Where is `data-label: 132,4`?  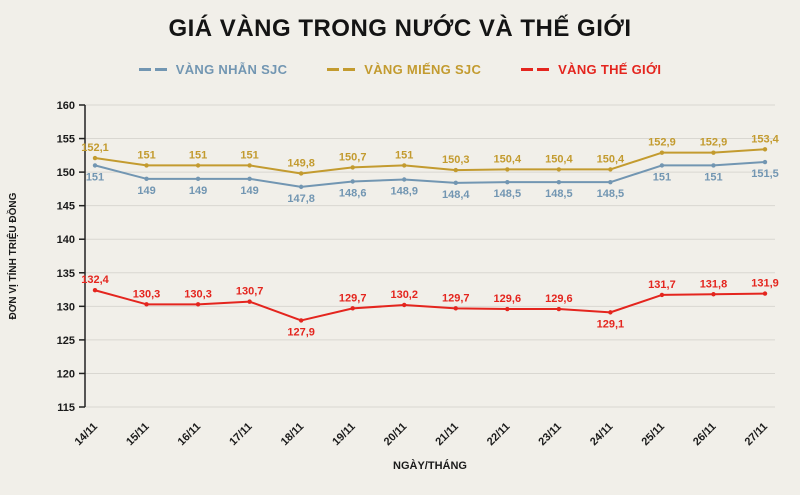
data-label: 132,4 is located at coordinates (95, 280).